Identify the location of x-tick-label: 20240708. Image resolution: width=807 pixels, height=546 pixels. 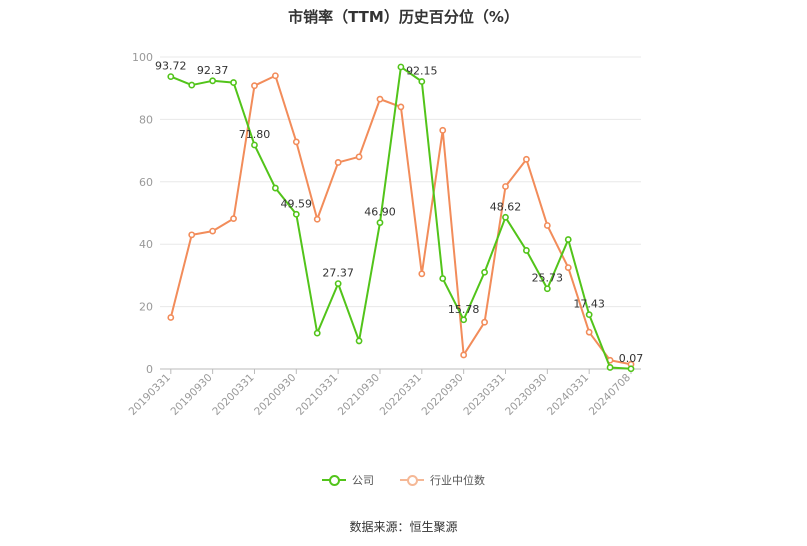
(610, 395).